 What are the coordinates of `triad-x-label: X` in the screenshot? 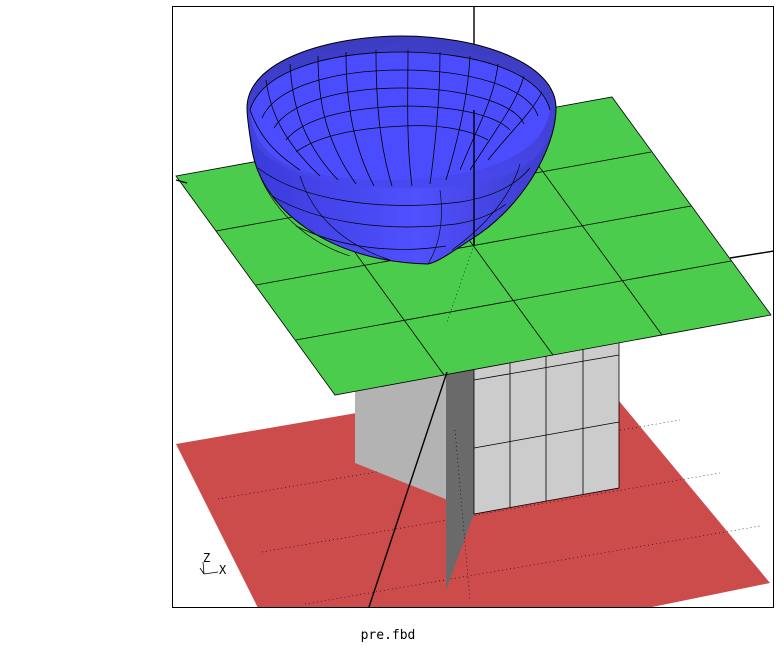 It's located at (223, 570).